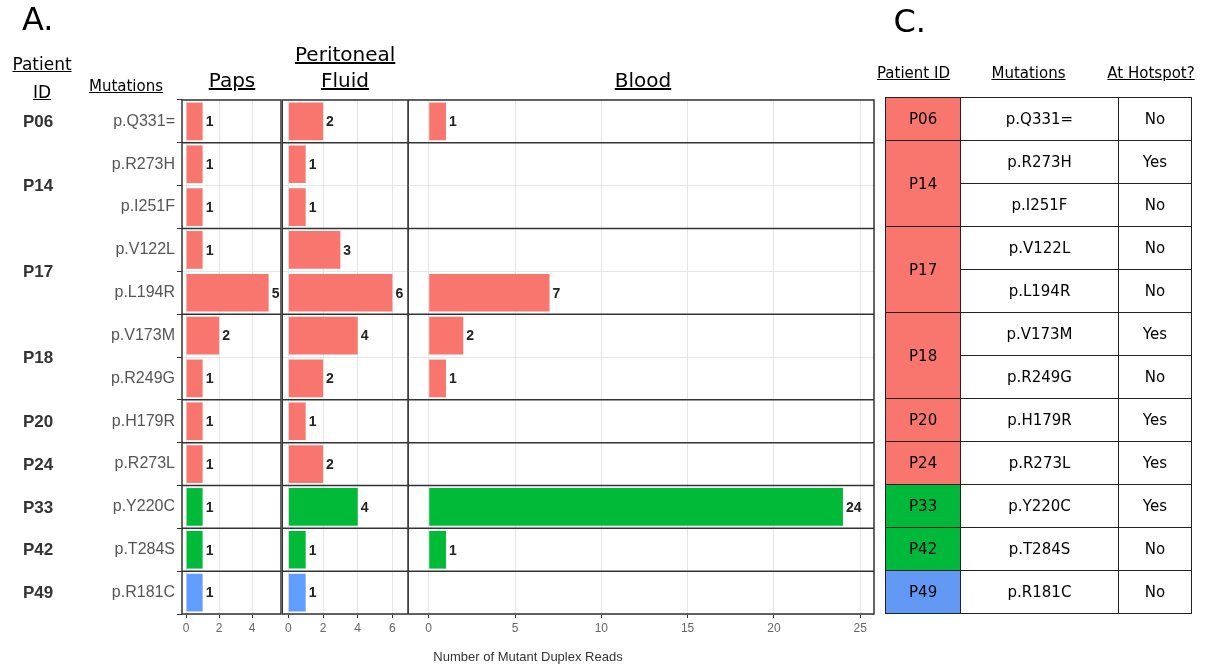  What do you see at coordinates (143, 591) in the screenshot?
I see `y-tick-label: p.R181C` at bounding box center [143, 591].